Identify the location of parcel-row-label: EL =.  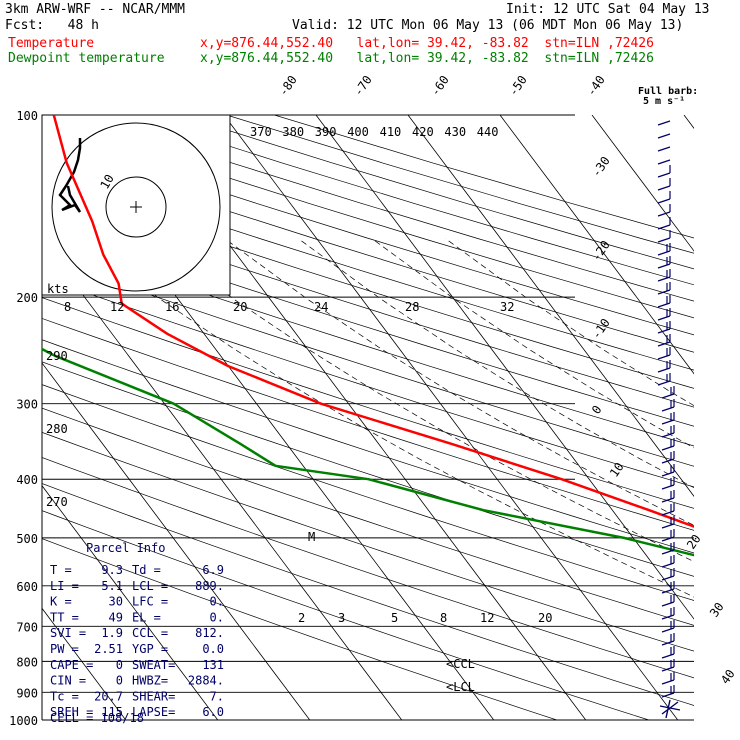
(146, 617).